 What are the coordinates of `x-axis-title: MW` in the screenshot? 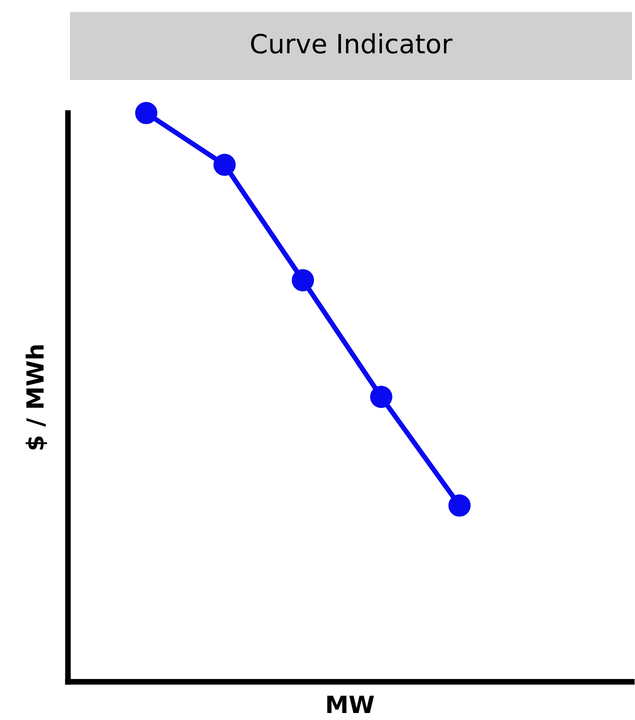 It's located at (350, 704).